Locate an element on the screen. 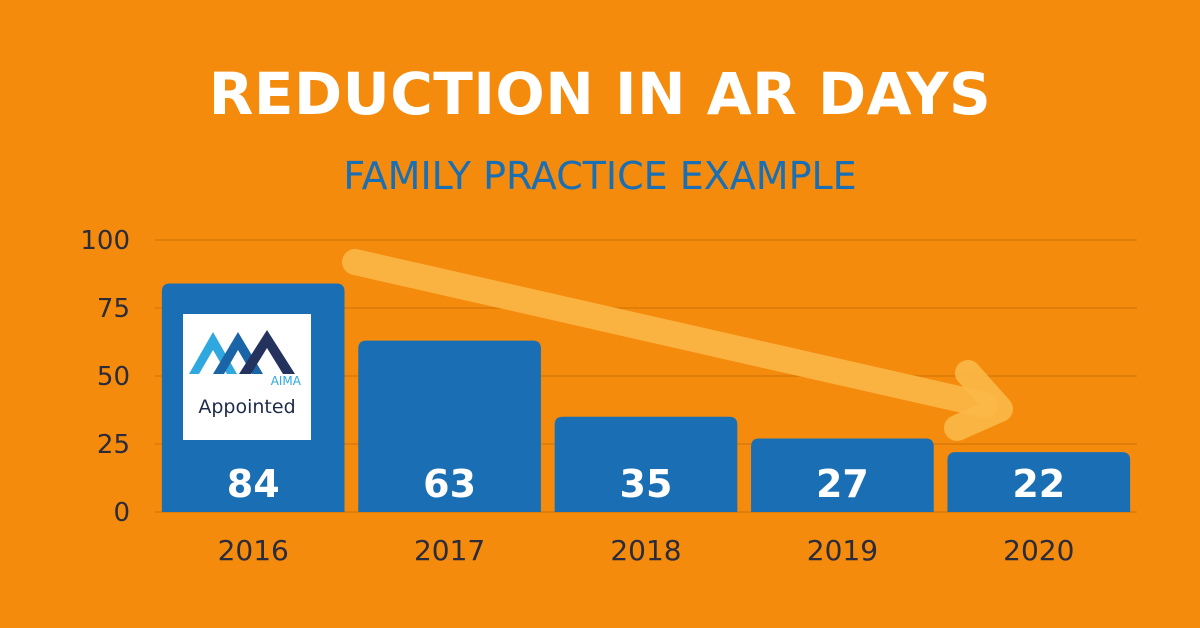 Image resolution: width=1200 pixels, height=628 pixels. x-tick-label: 2017 is located at coordinates (449, 550).